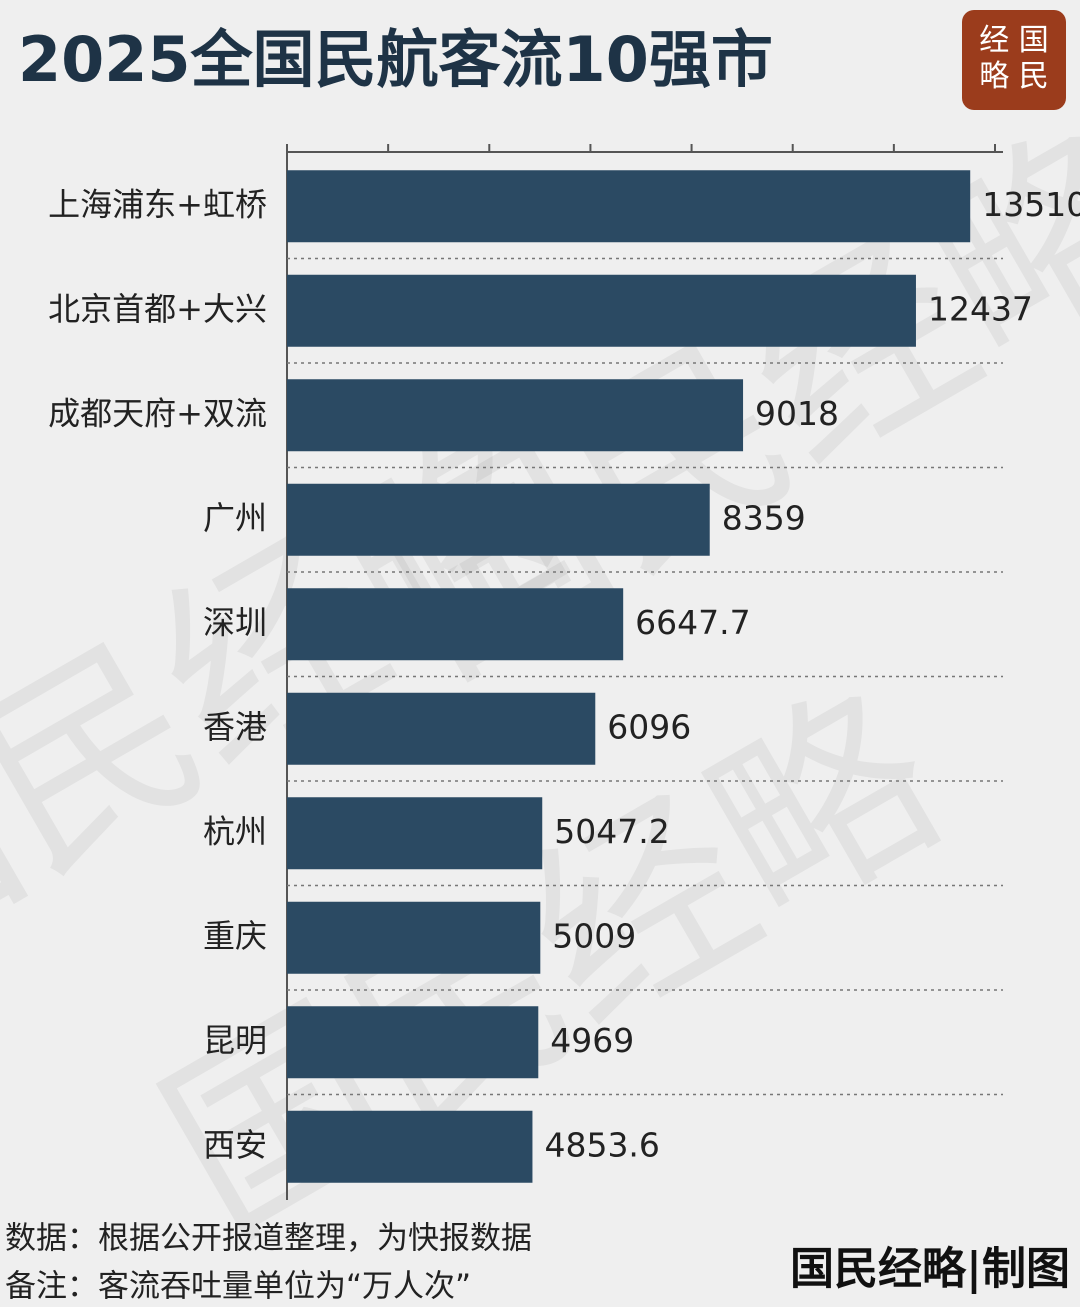  What do you see at coordinates (235, 1145) in the screenshot?
I see `category-label: 西安` at bounding box center [235, 1145].